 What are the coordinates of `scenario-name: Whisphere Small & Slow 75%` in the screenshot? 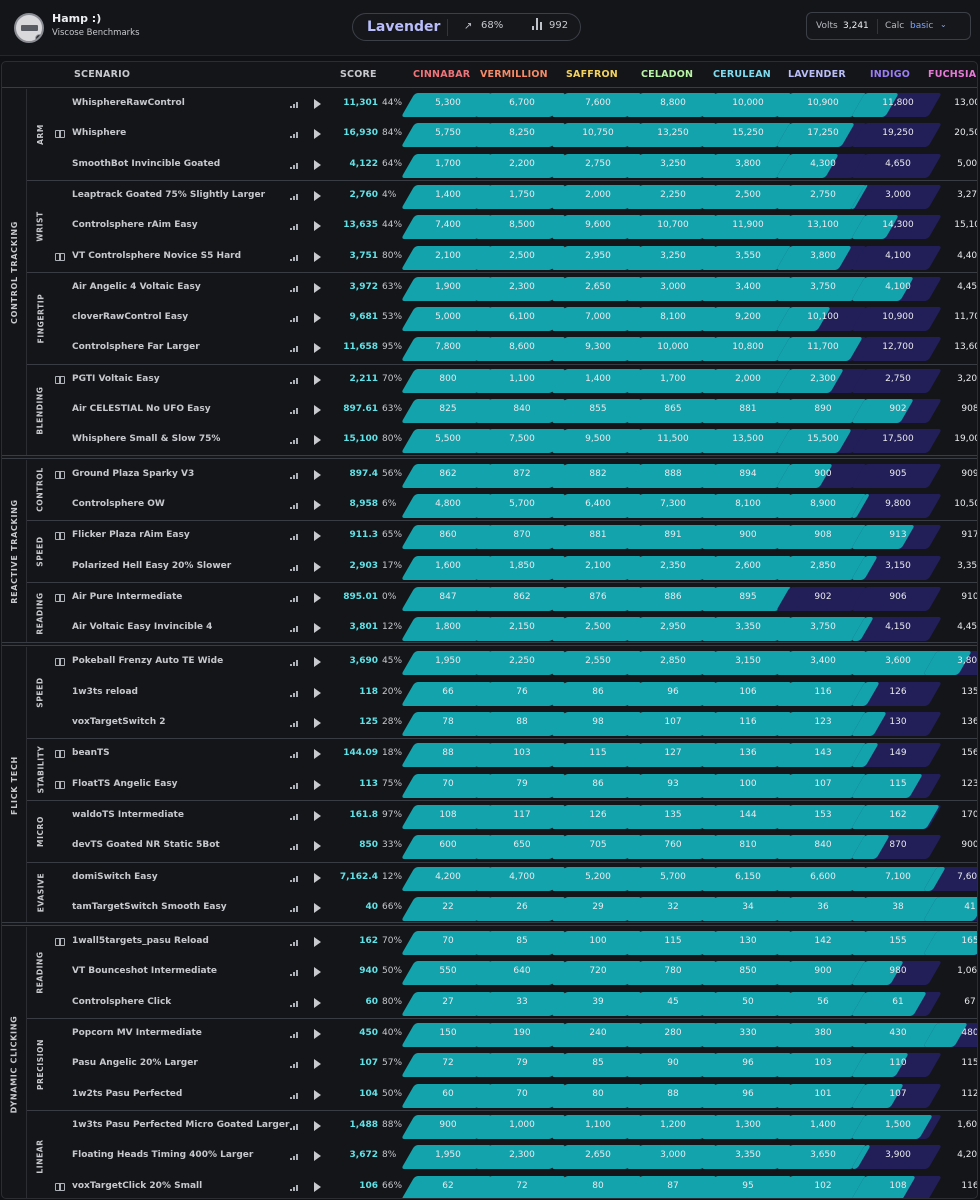 It's located at (146, 439).